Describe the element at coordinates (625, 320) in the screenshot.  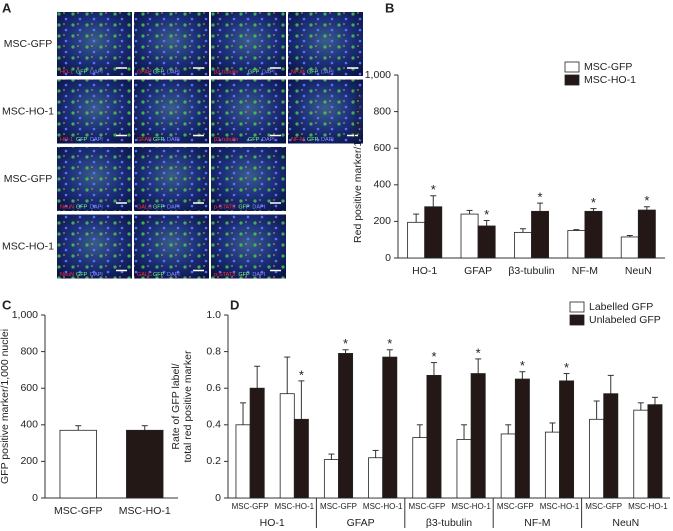
I see `legend-label: Unlabeled GFP` at that location.